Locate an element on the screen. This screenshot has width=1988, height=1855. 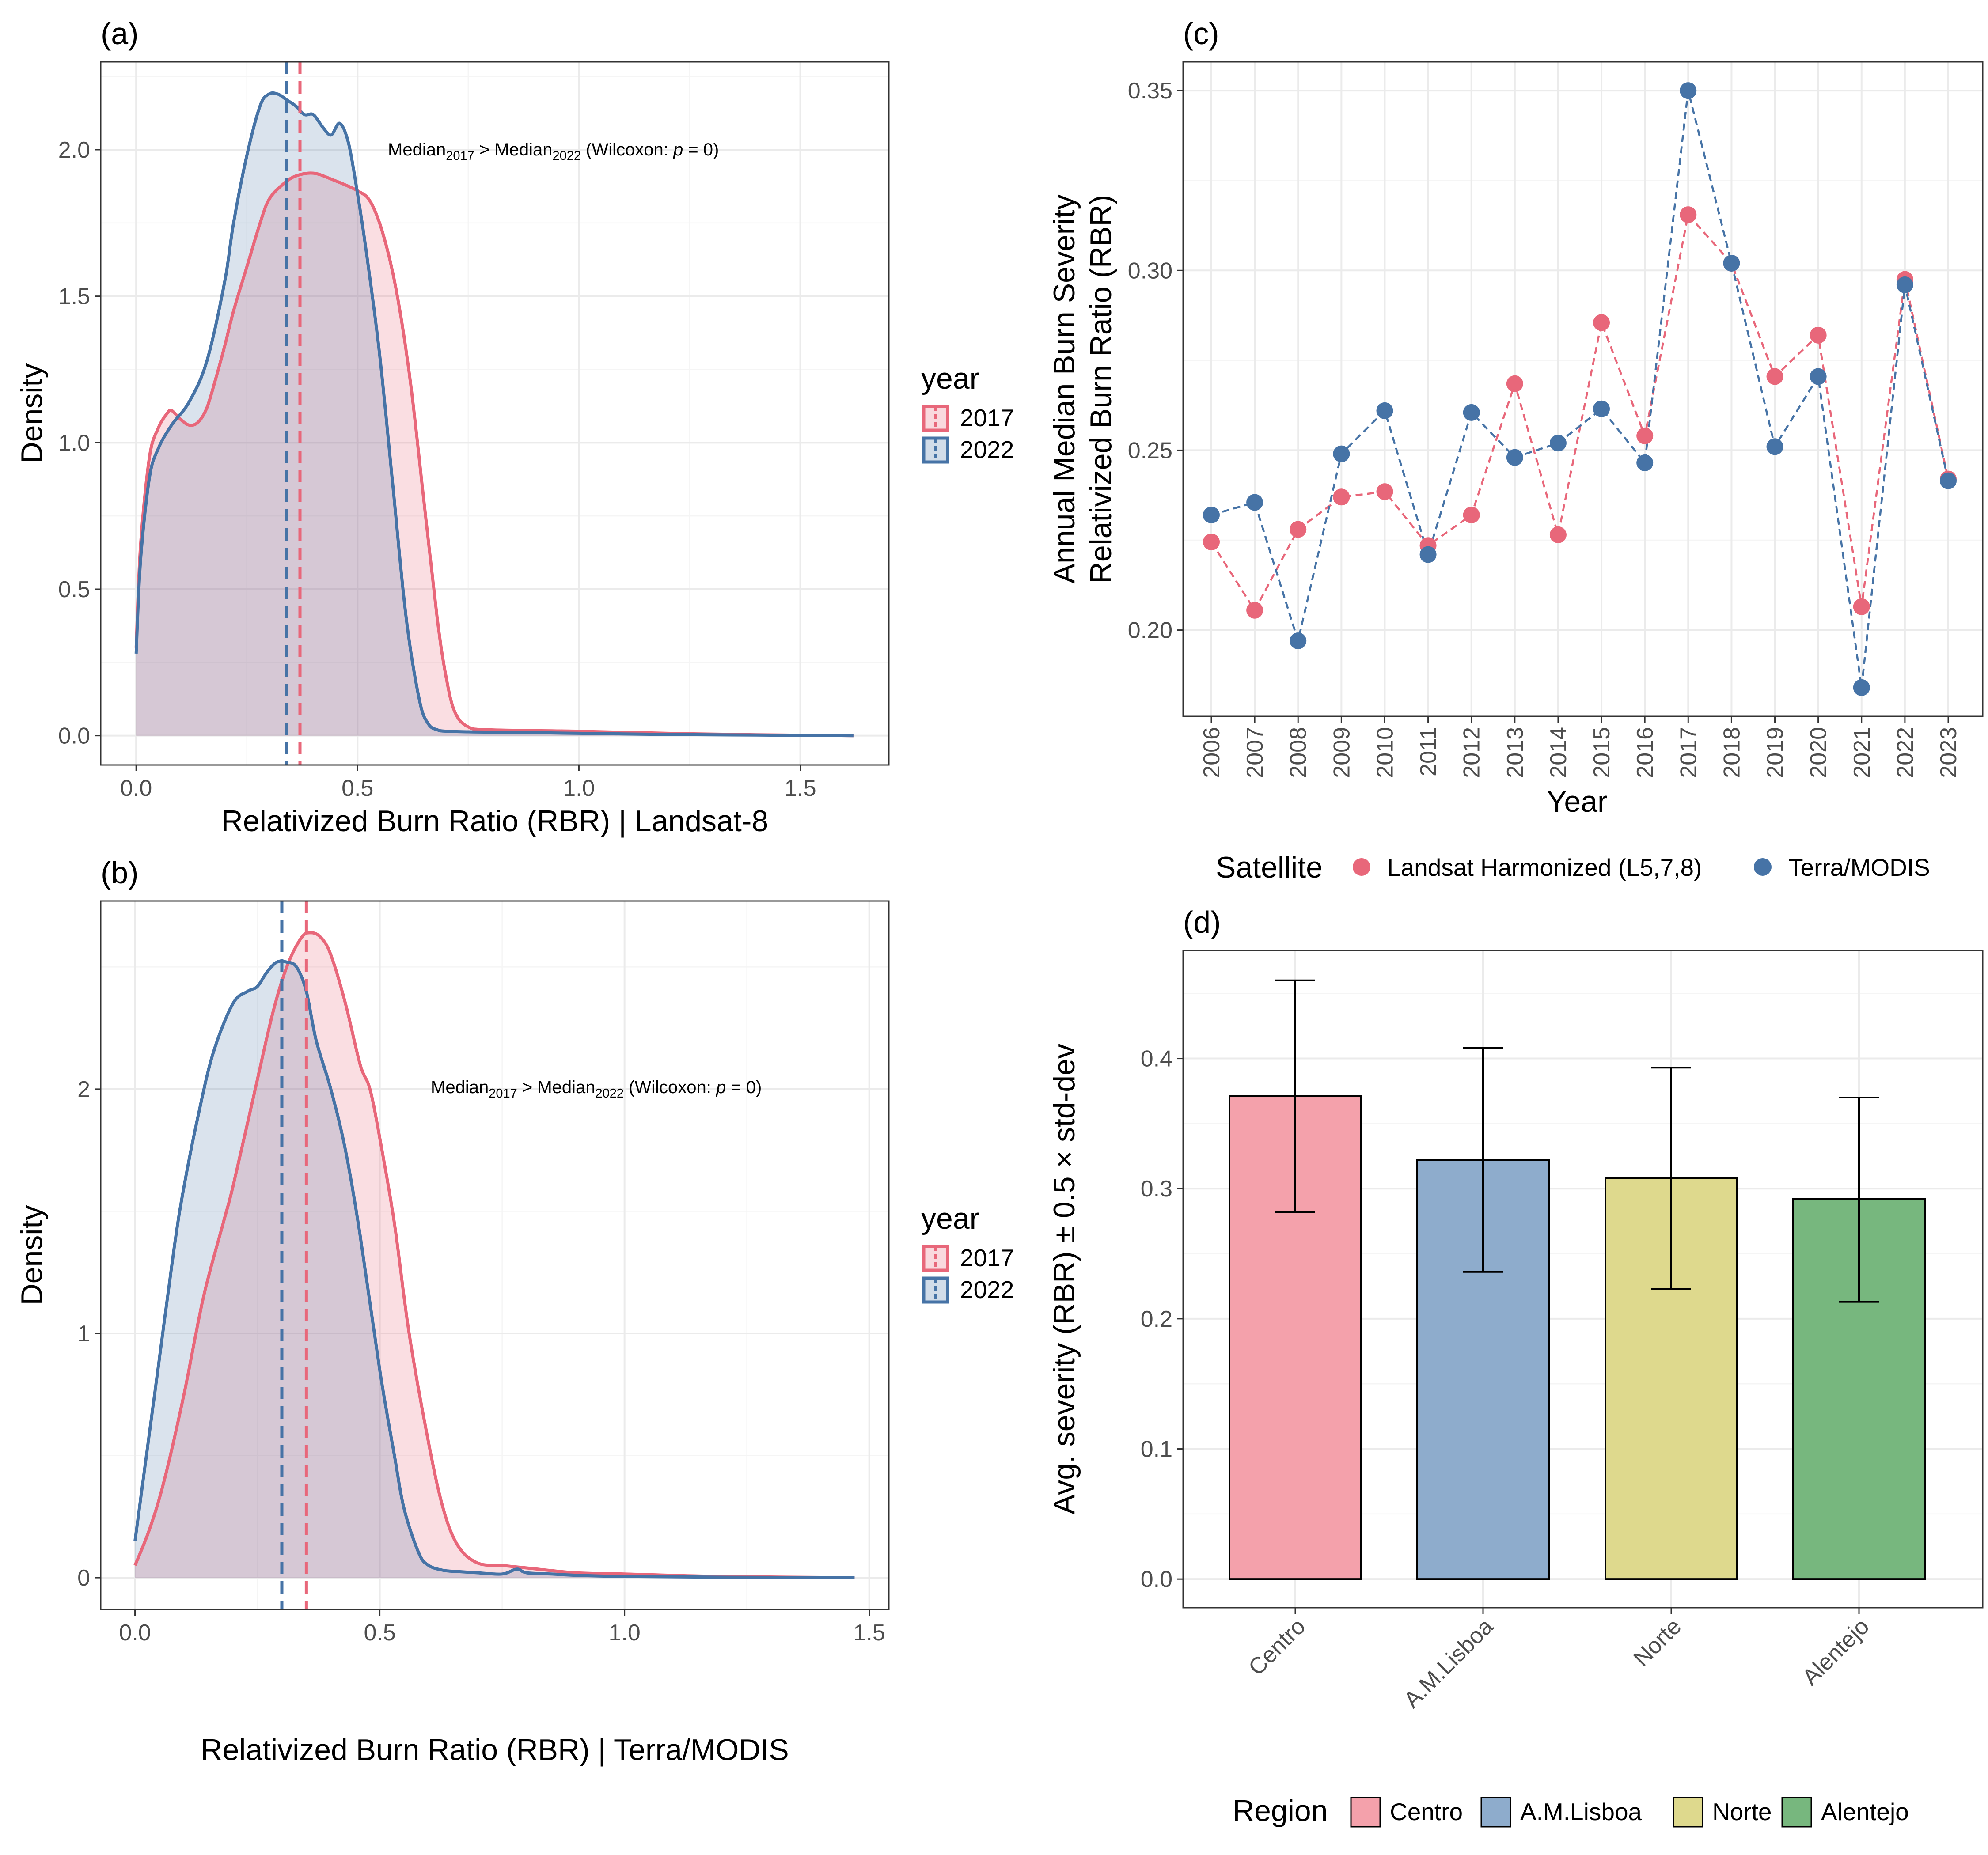
region-legend: Region Centro A.M.Lisboa Norte Alentejo is located at coordinates (1571, 1811).